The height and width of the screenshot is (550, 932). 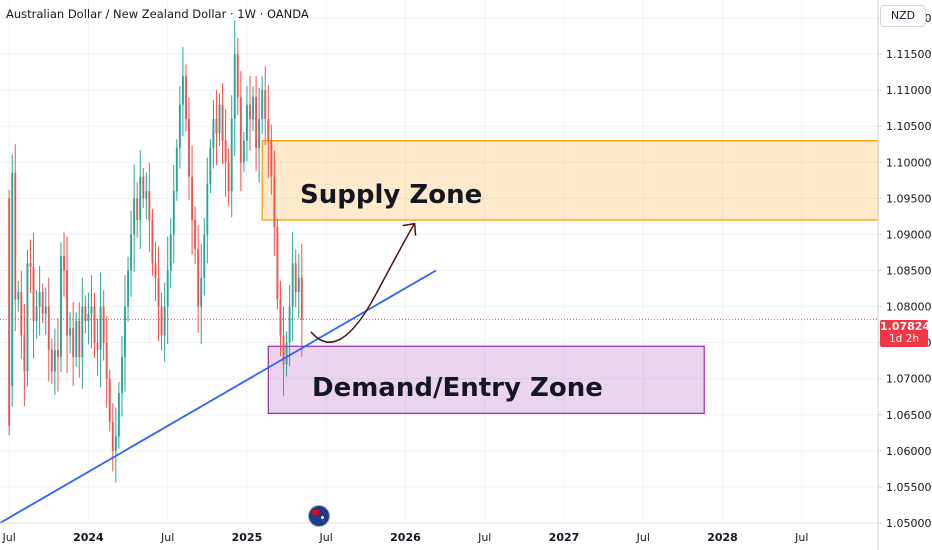 What do you see at coordinates (909, 271) in the screenshot?
I see `price-tick-label: 1.08500` at bounding box center [909, 271].